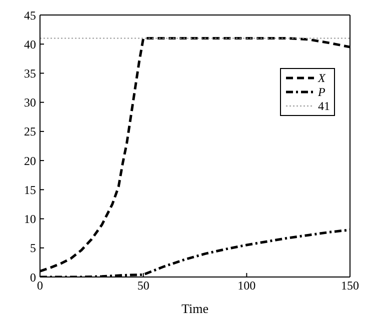  What do you see at coordinates (30, 161) in the screenshot?
I see `y-tick-label: 20` at bounding box center [30, 161].